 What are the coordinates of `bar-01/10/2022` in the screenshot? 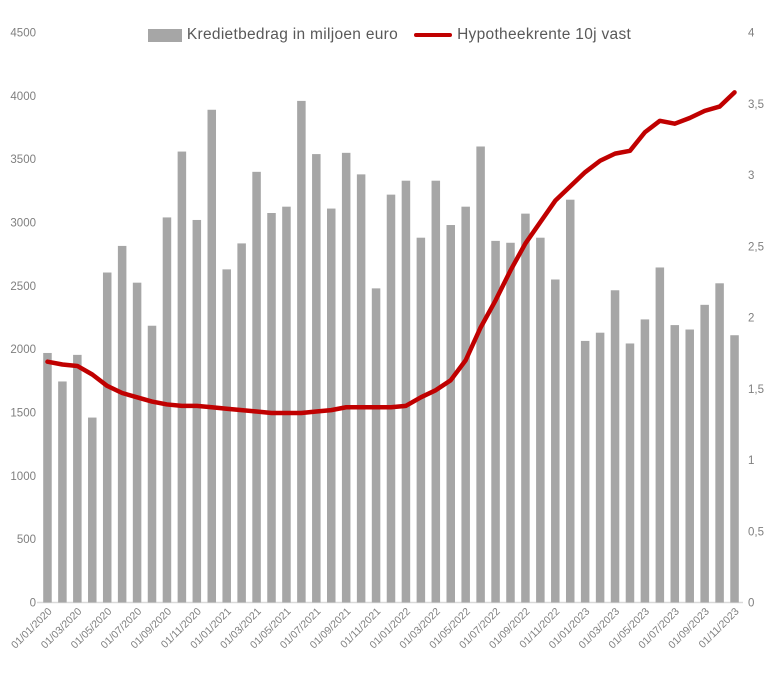 It's located at (540, 420).